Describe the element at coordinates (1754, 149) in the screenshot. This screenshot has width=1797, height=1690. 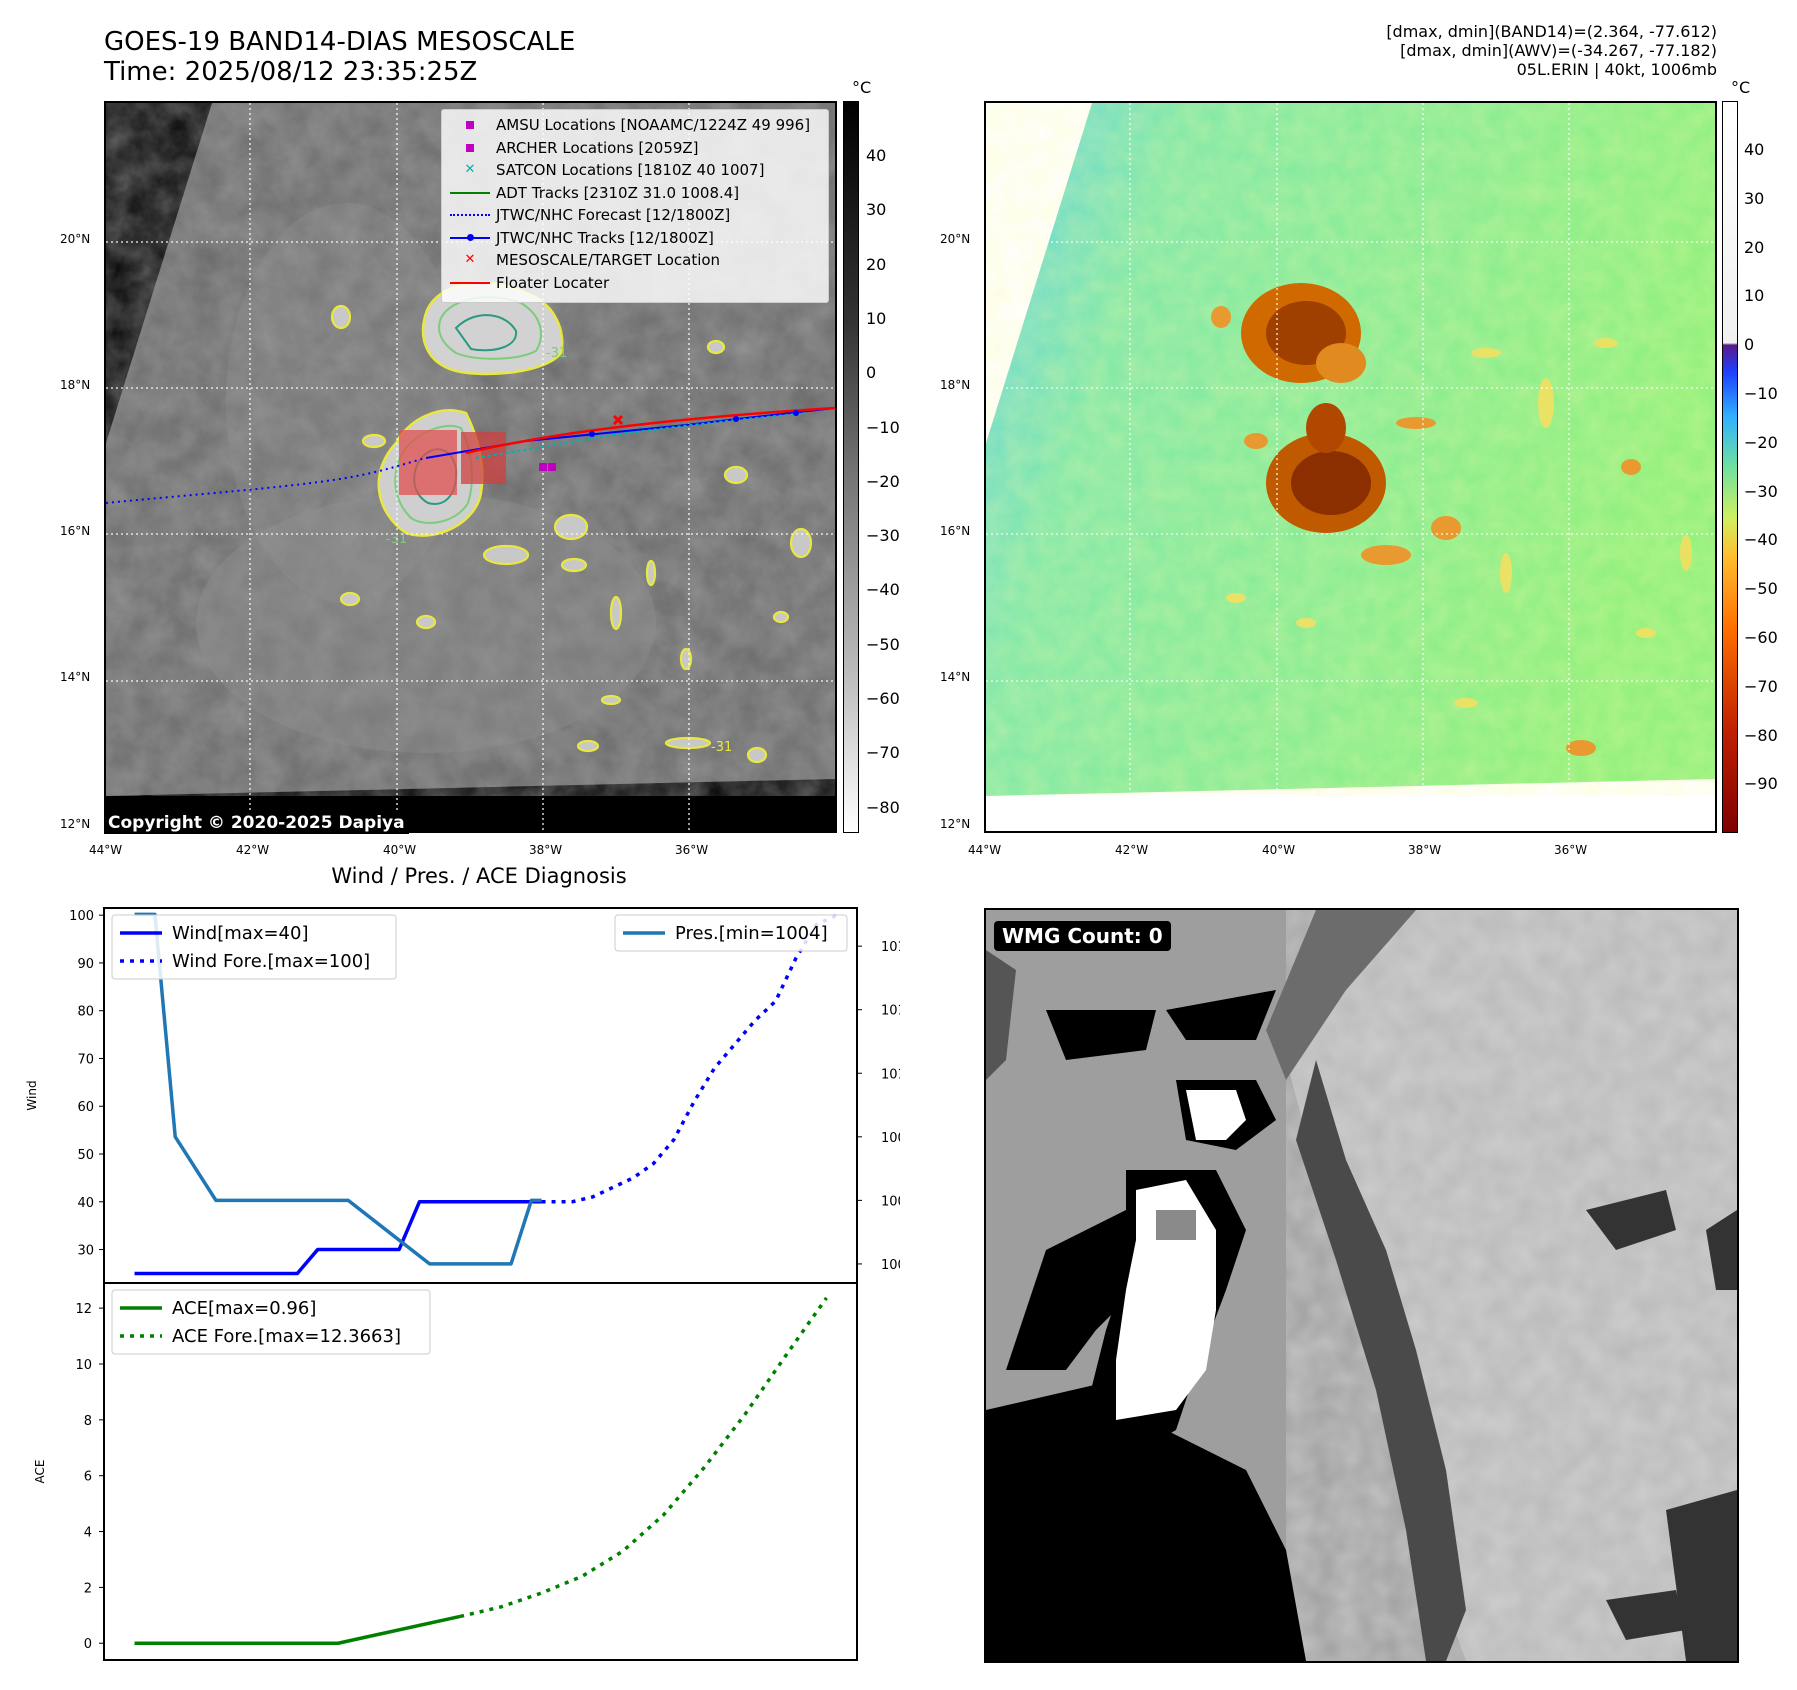
I see `colorbar-tick-label: 40` at that location.